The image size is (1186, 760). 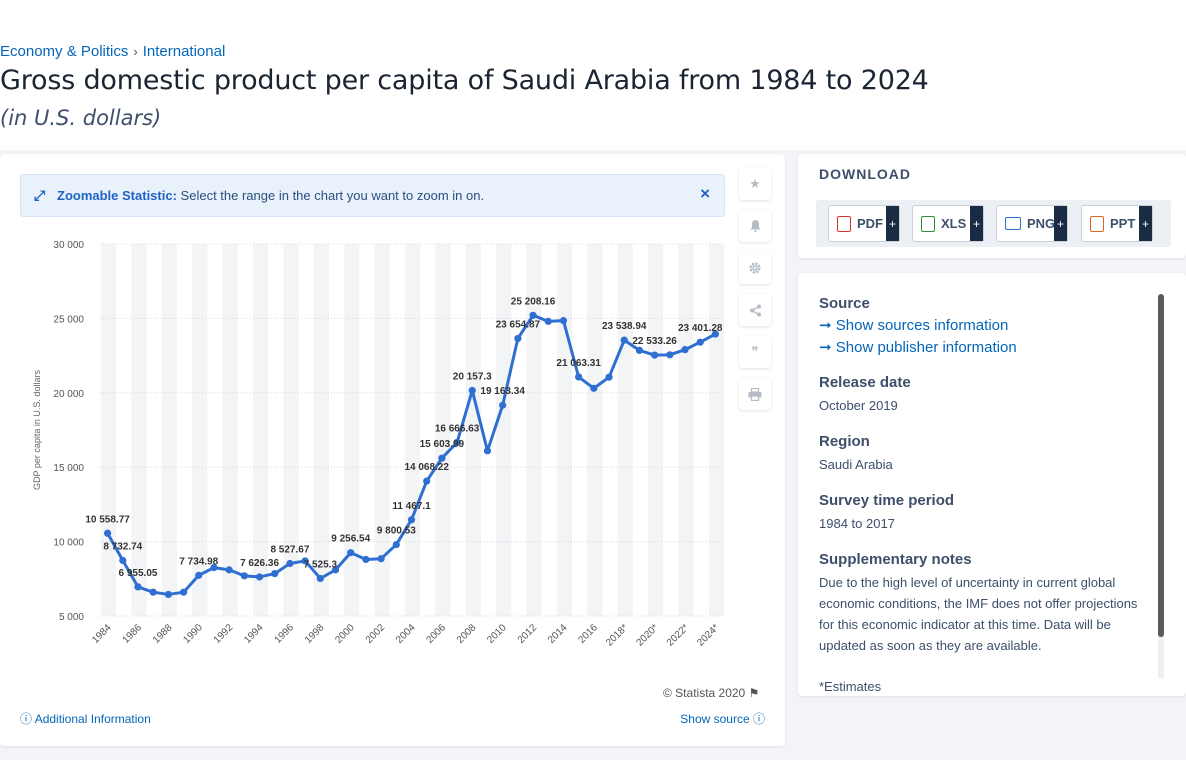 What do you see at coordinates (895, 559) in the screenshot?
I see `supplementary-notes-heading: Supplementary notes` at bounding box center [895, 559].